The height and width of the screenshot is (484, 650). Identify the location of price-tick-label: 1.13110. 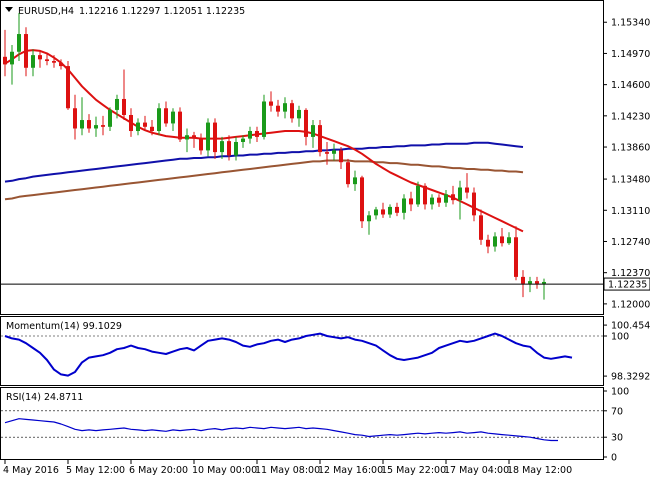
(630, 211).